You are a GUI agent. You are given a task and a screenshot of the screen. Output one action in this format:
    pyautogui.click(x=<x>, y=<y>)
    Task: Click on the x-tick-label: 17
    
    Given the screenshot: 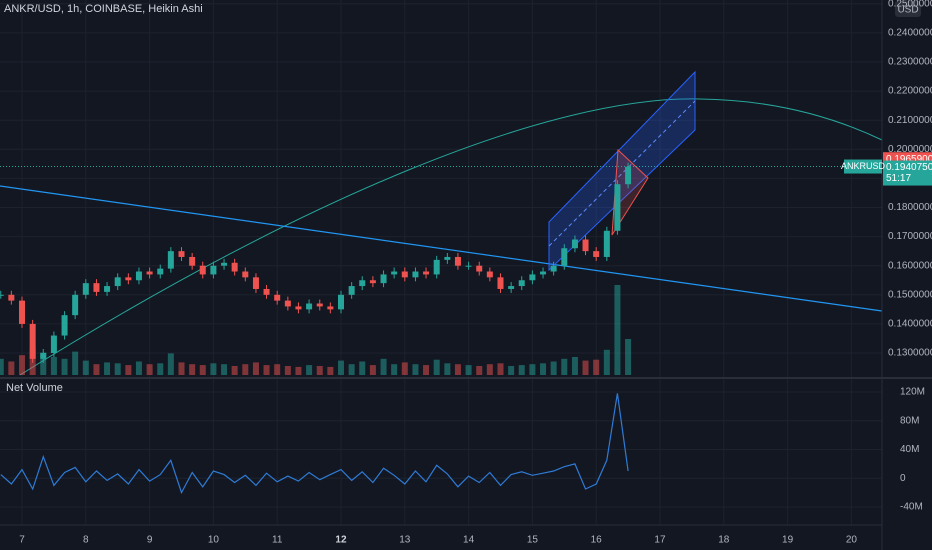 What is the action you would take?
    pyautogui.click(x=660, y=540)
    